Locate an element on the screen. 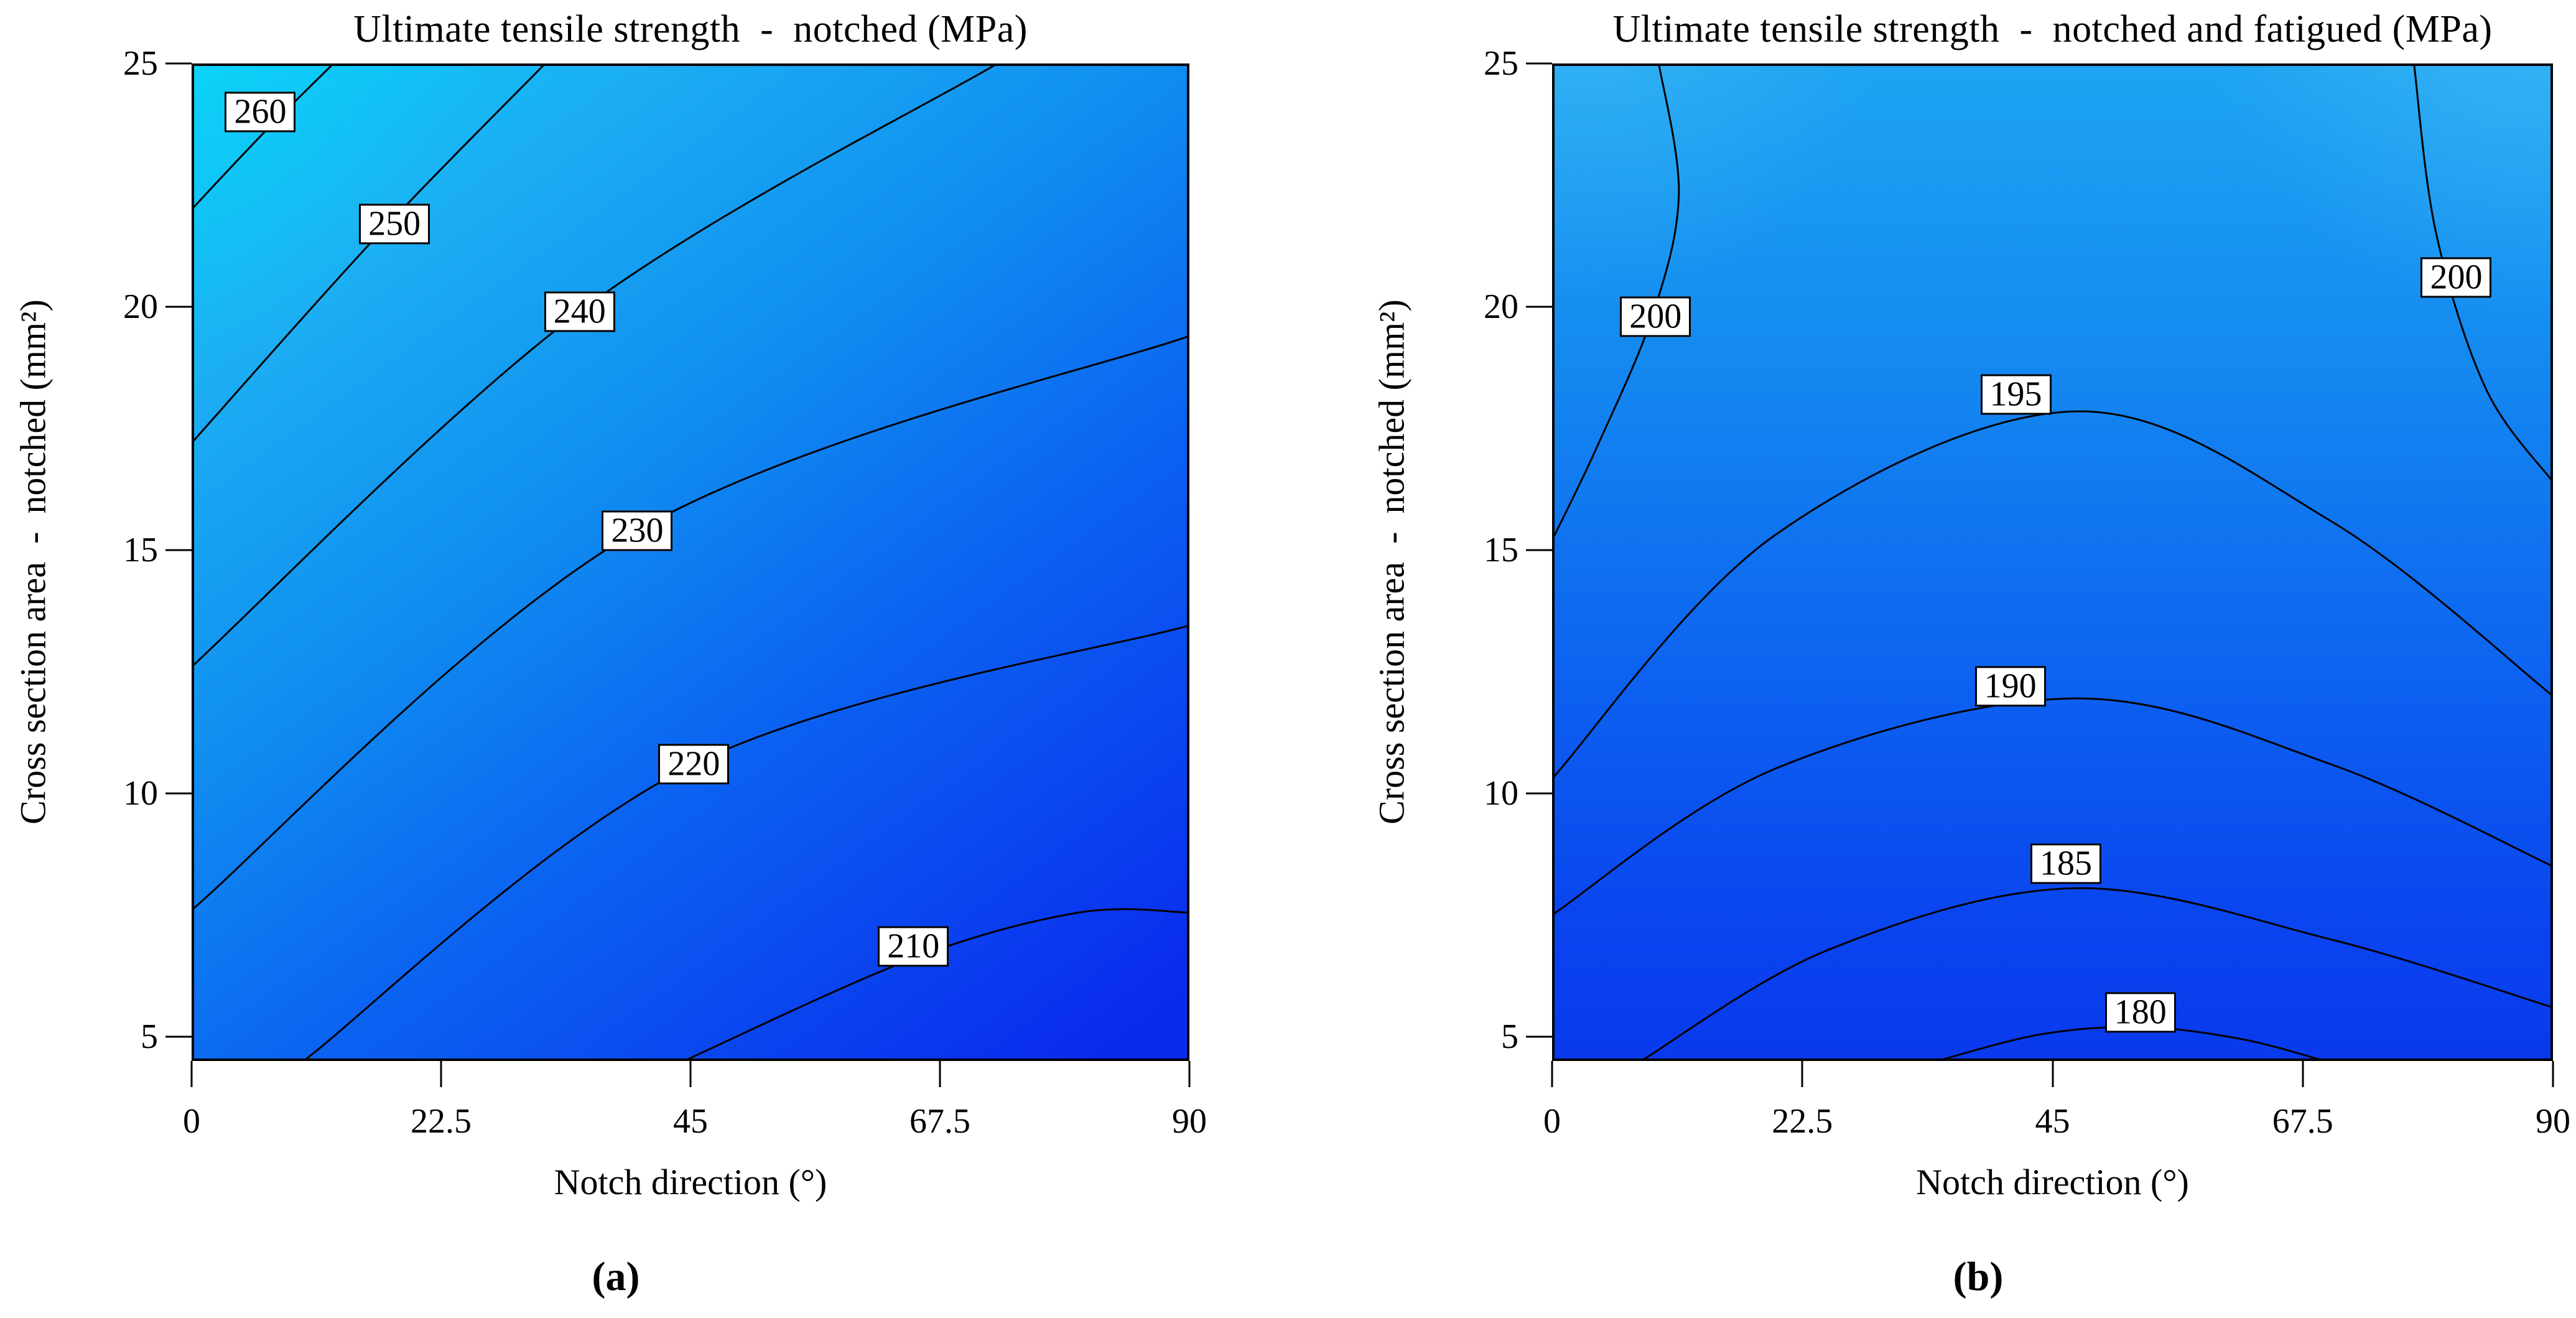 The height and width of the screenshot is (1318, 2576). contour-label: 195 is located at coordinates (2016, 394).